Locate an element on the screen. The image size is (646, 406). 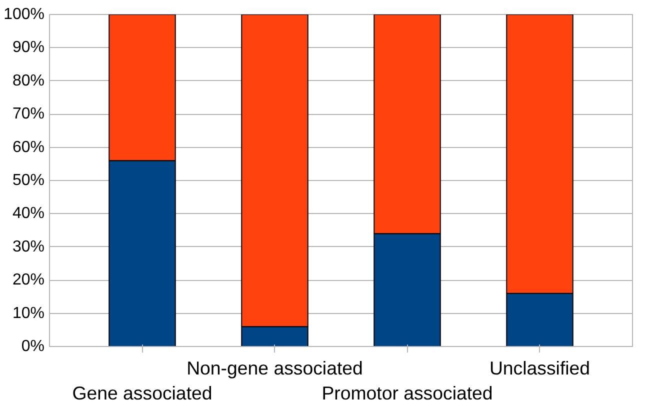
x-tick-label: Non-gene associated is located at coordinates (274, 368).